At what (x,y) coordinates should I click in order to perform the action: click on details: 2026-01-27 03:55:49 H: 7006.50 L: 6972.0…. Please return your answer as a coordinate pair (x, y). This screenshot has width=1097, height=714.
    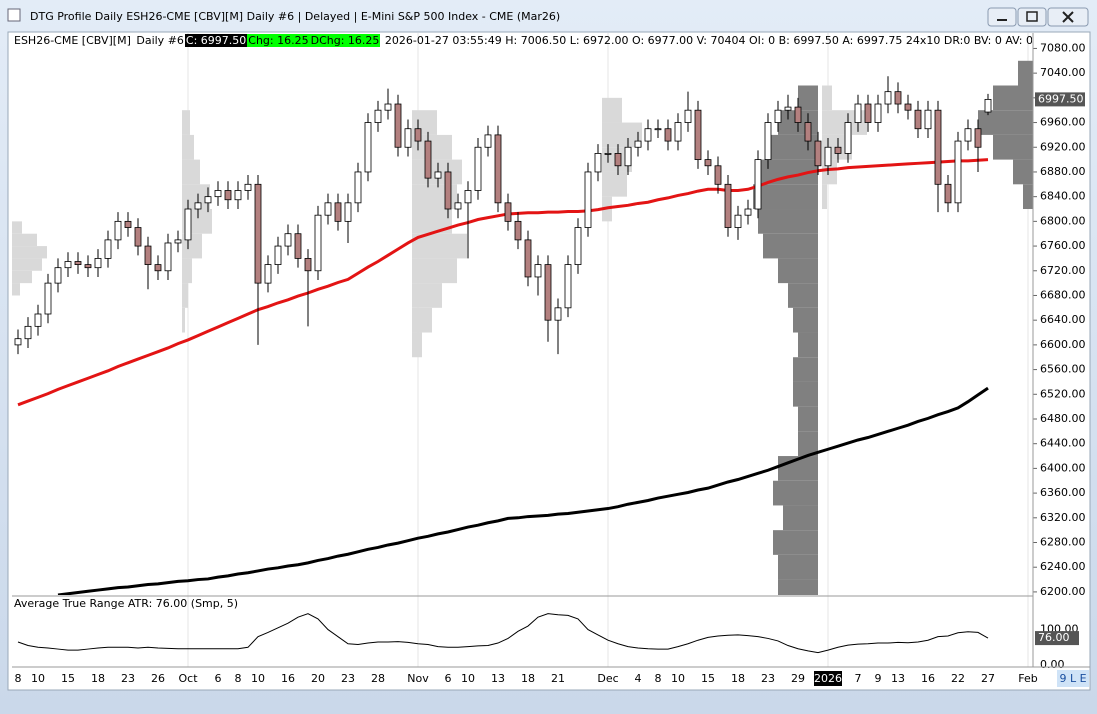
    Looking at the image, I should click on (708, 40).